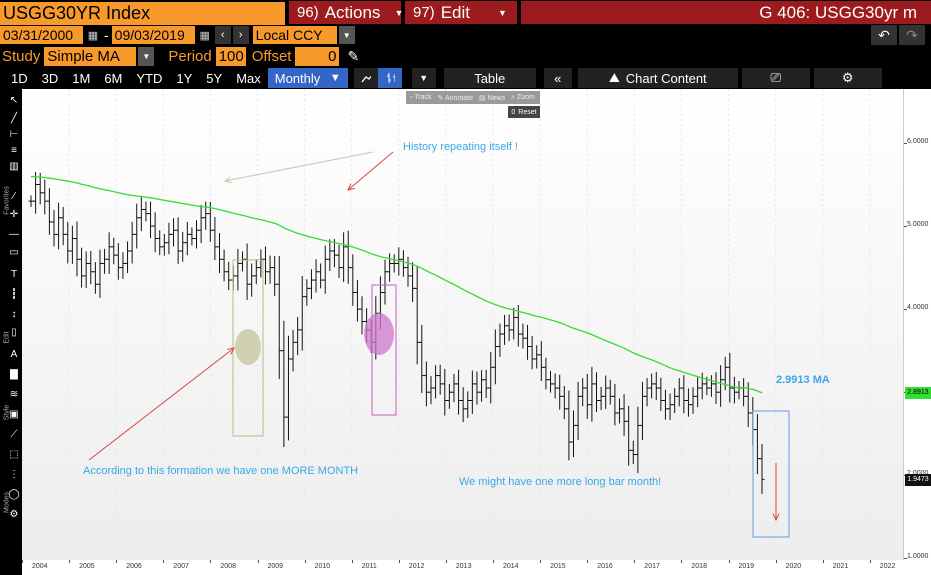 The image size is (931, 575). What do you see at coordinates (90, 56) in the screenshot?
I see `study-select: Simple MA` at bounding box center [90, 56].